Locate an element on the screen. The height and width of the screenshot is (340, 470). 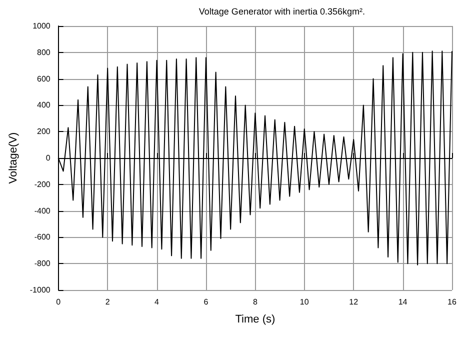
y-tick-label: 600 is located at coordinates (44, 79).